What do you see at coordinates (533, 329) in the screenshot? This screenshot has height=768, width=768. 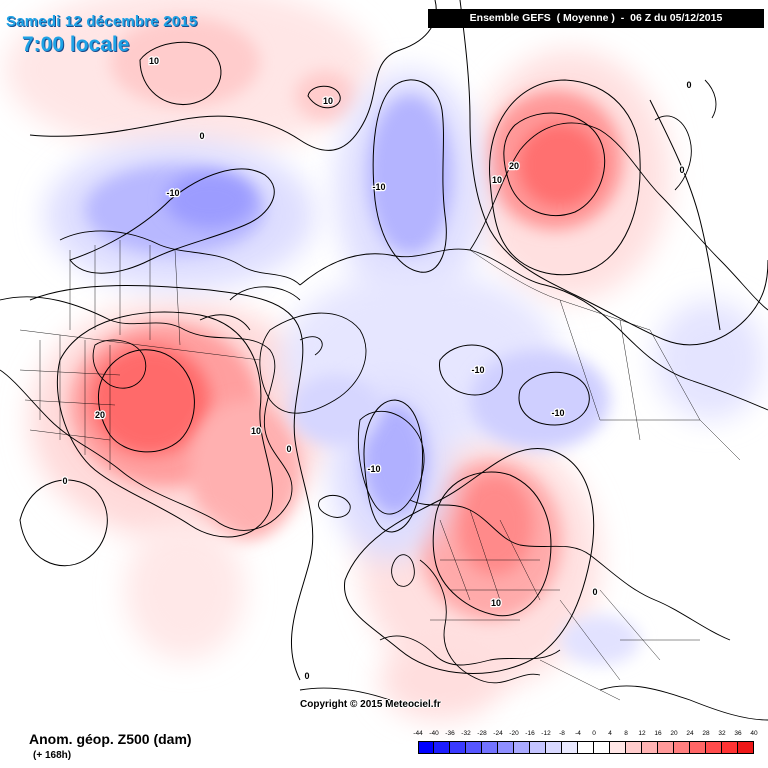 I see `coastline-siberia` at bounding box center [533, 329].